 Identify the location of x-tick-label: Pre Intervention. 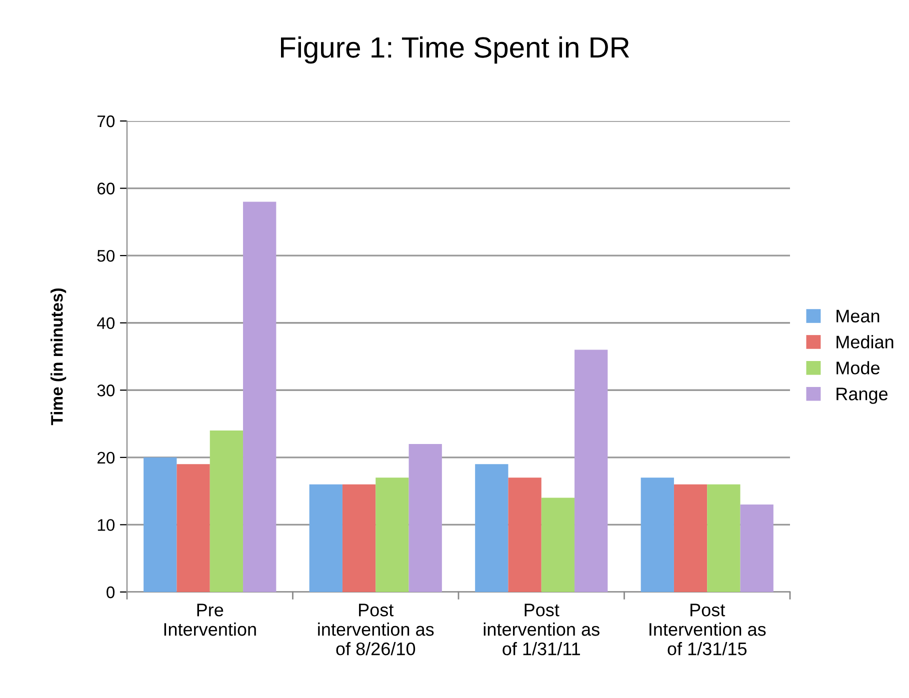
(210, 620).